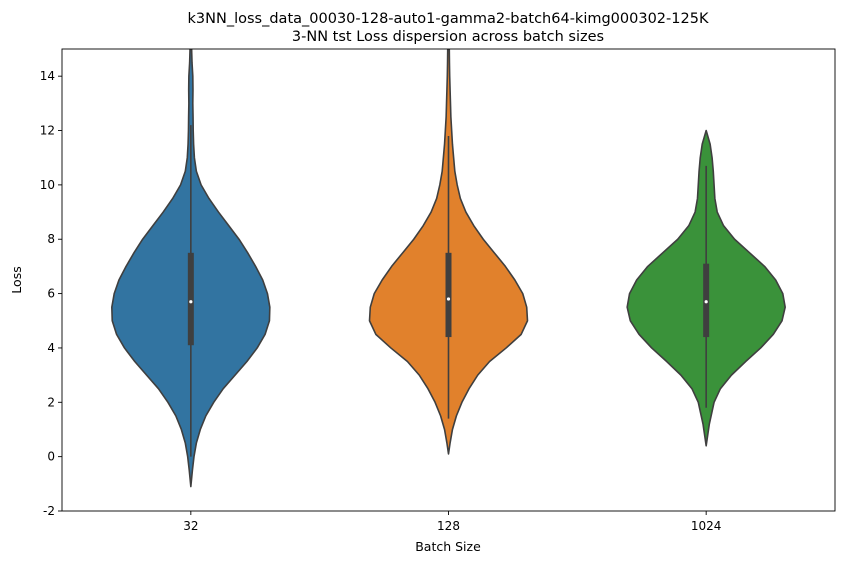  I want to click on y-tick-label: 0, so click(51, 457).